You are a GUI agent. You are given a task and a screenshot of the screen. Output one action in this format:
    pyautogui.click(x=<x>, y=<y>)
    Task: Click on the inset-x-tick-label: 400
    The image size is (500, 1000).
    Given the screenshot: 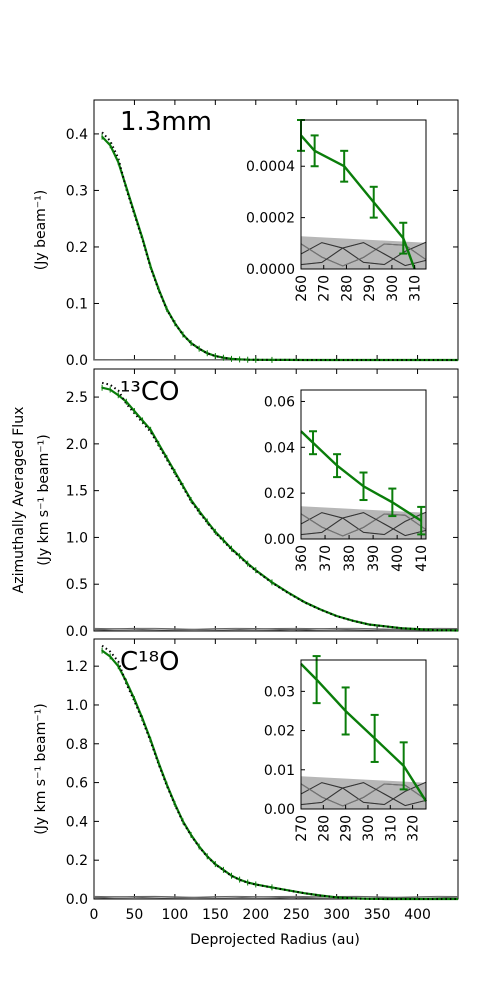 What is the action you would take?
    pyautogui.click(x=398, y=558)
    